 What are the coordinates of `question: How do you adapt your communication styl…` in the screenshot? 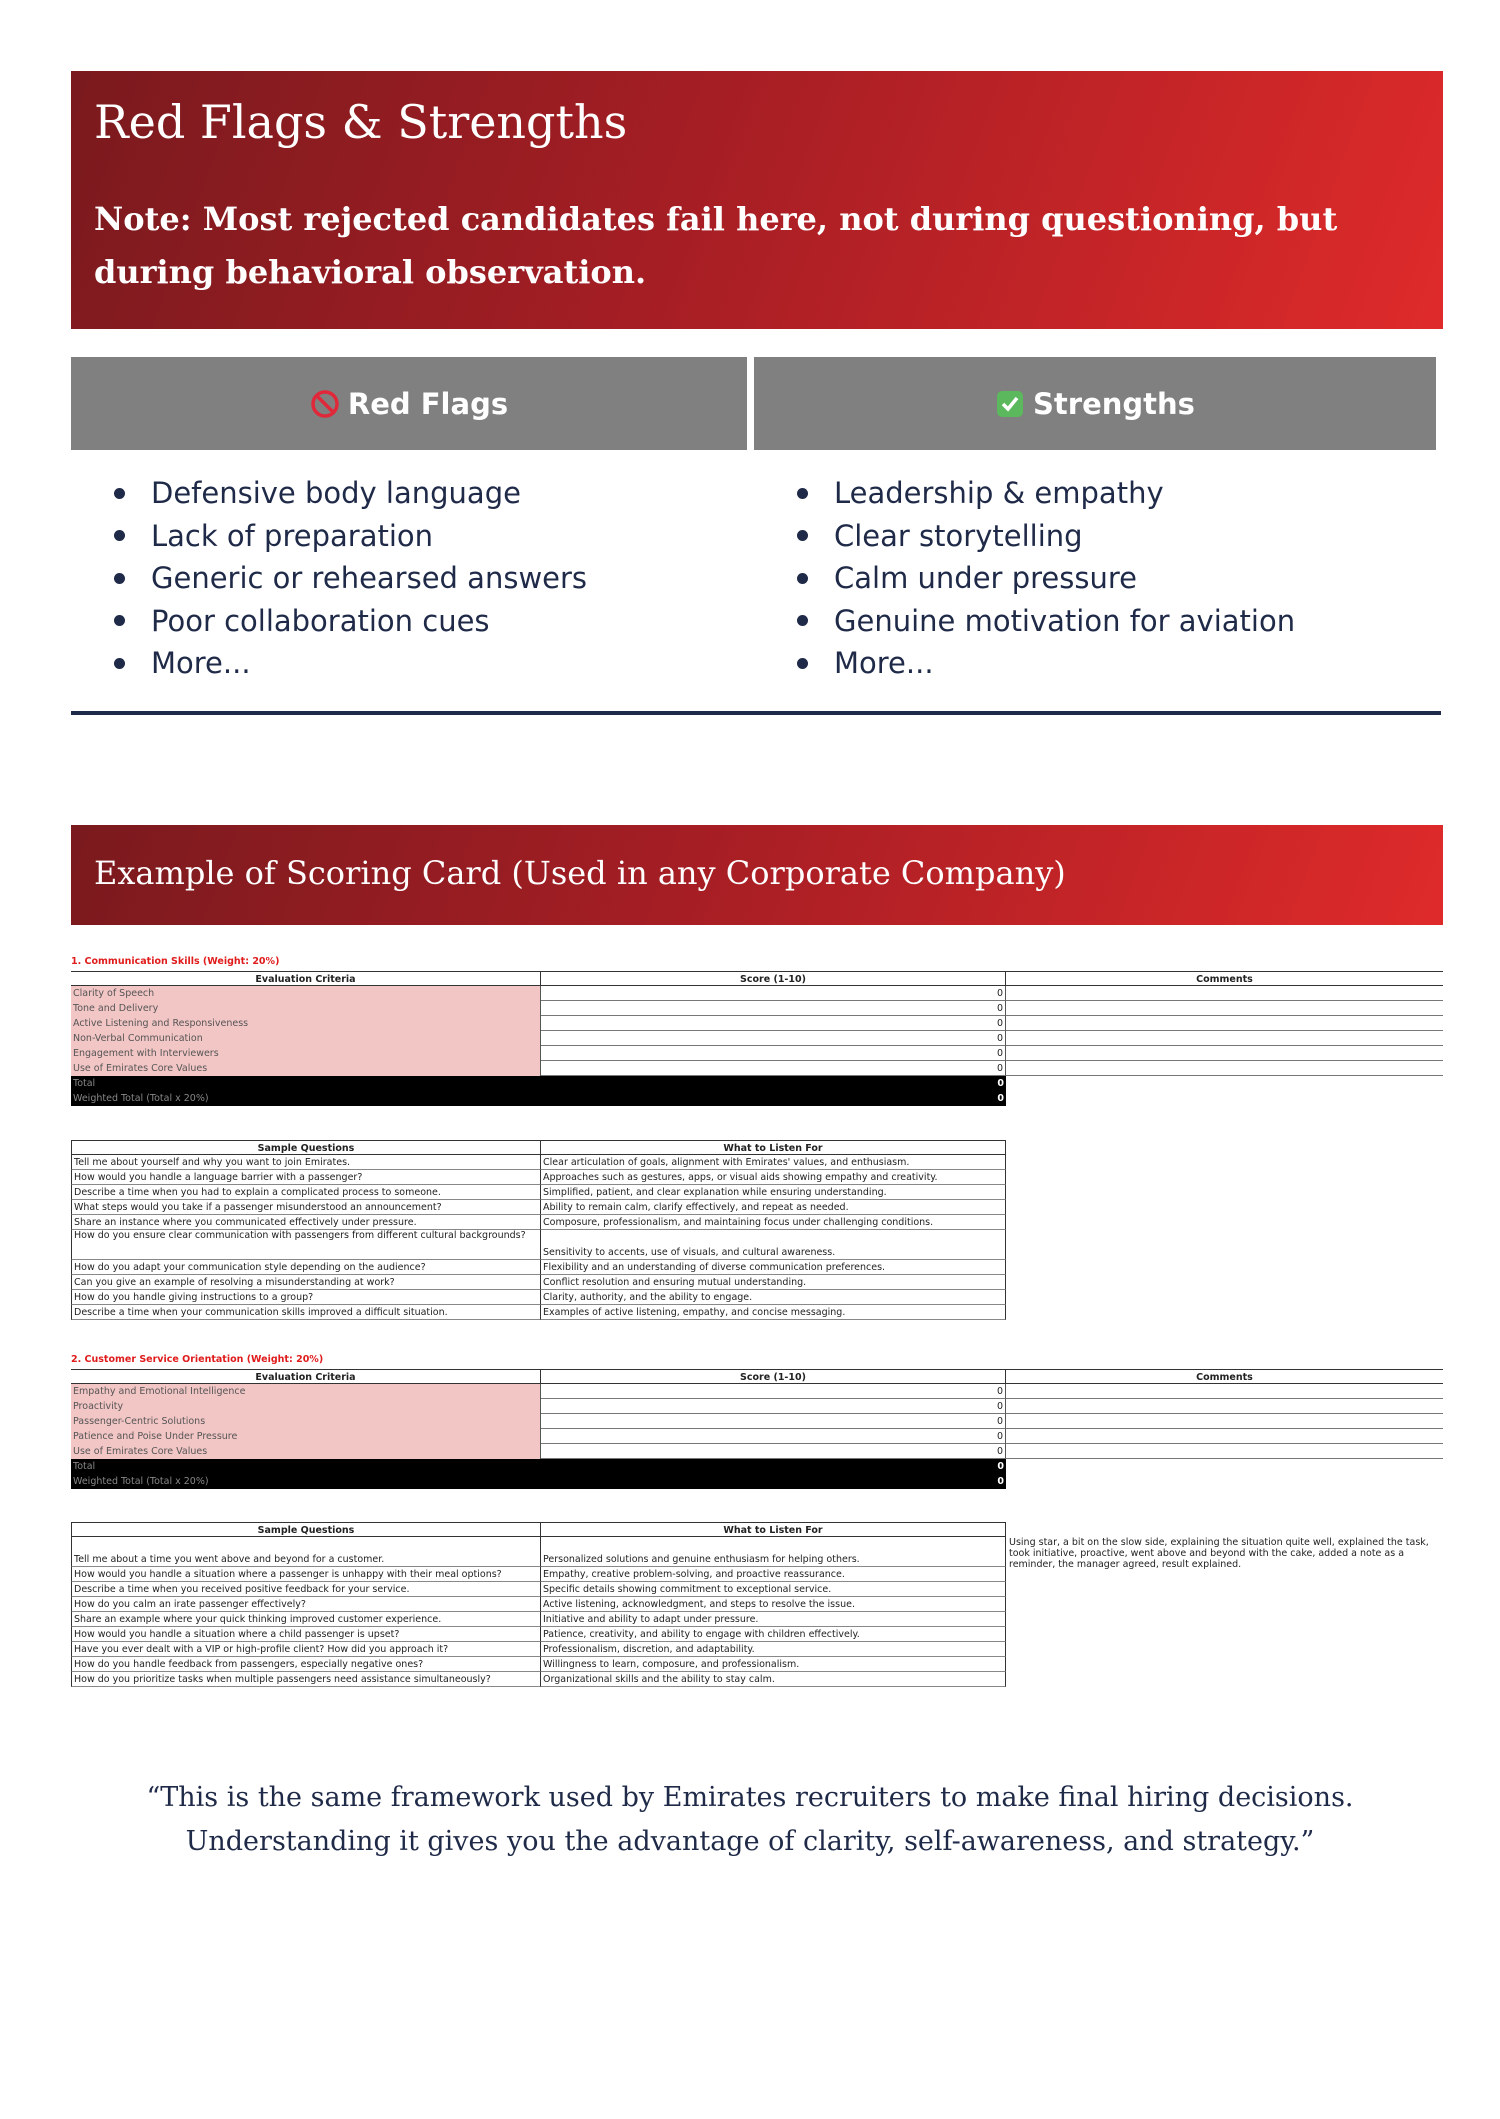 It's located at (306, 1267).